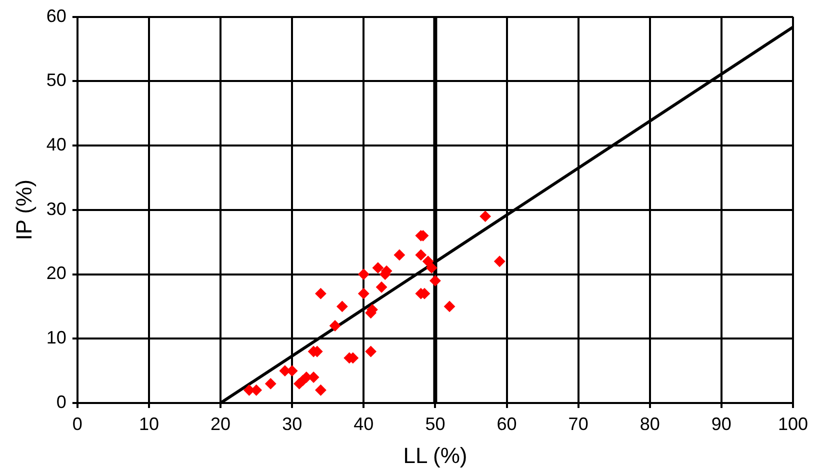 The width and height of the screenshot is (823, 476). I want to click on x-tick-label: 70, so click(578, 424).